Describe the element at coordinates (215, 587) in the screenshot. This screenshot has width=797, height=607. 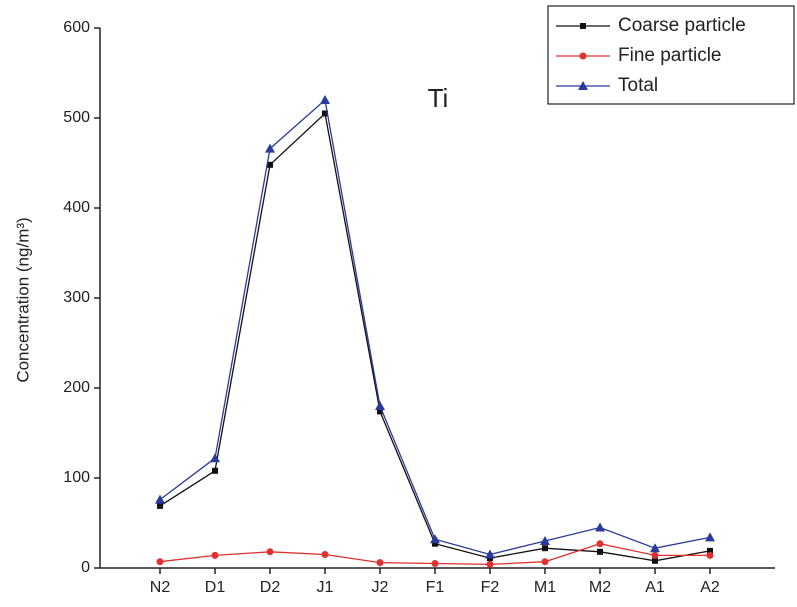
I see `x-tick-label: D1` at that location.